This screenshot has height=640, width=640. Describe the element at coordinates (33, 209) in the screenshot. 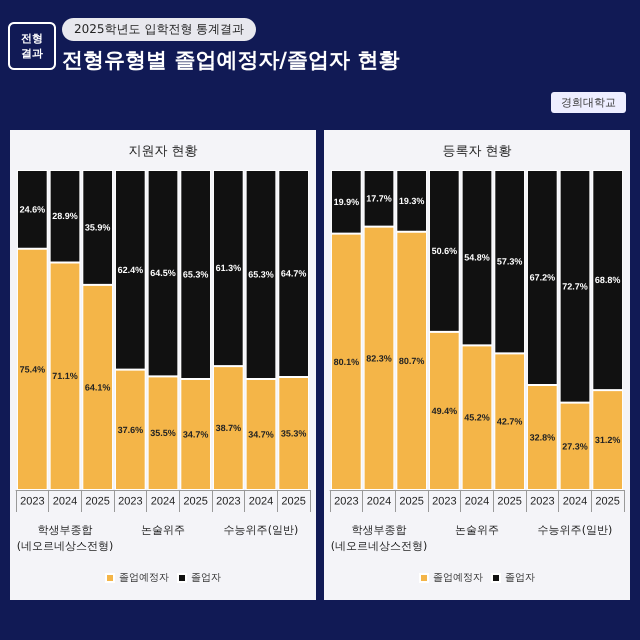

I see `data-label: 24.6%` at that location.